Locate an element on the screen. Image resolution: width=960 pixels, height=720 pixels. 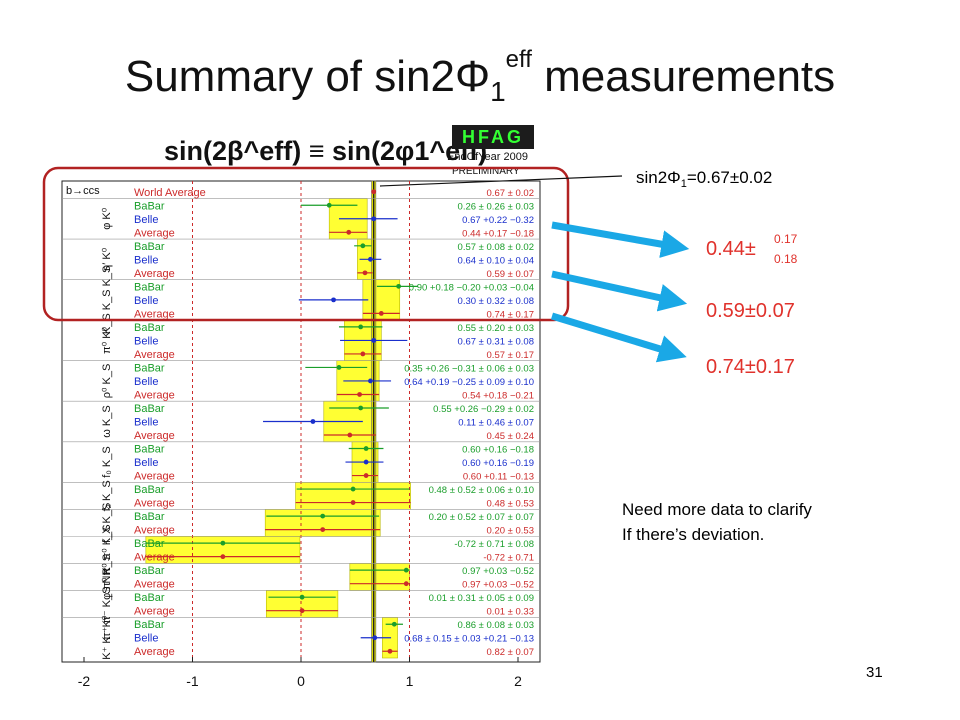
row-value-label: 0.57 ± 0.17 is located at coordinates (510, 355).